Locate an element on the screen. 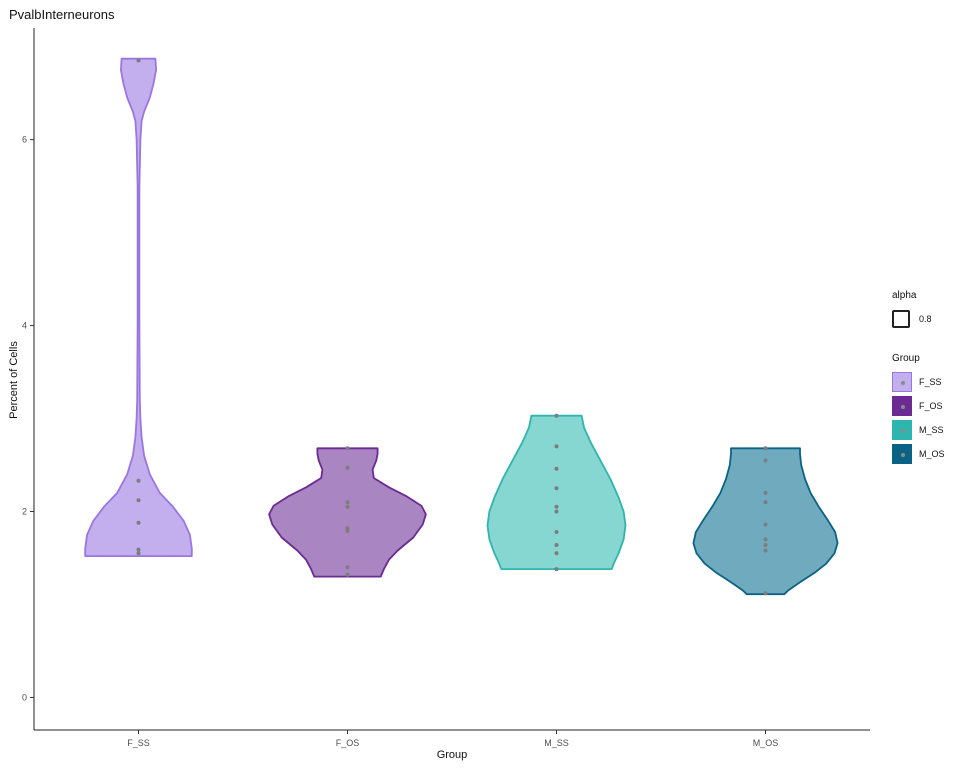 The width and height of the screenshot is (960, 768). y-ticks: 0 2 4 6 is located at coordinates (28, 418).